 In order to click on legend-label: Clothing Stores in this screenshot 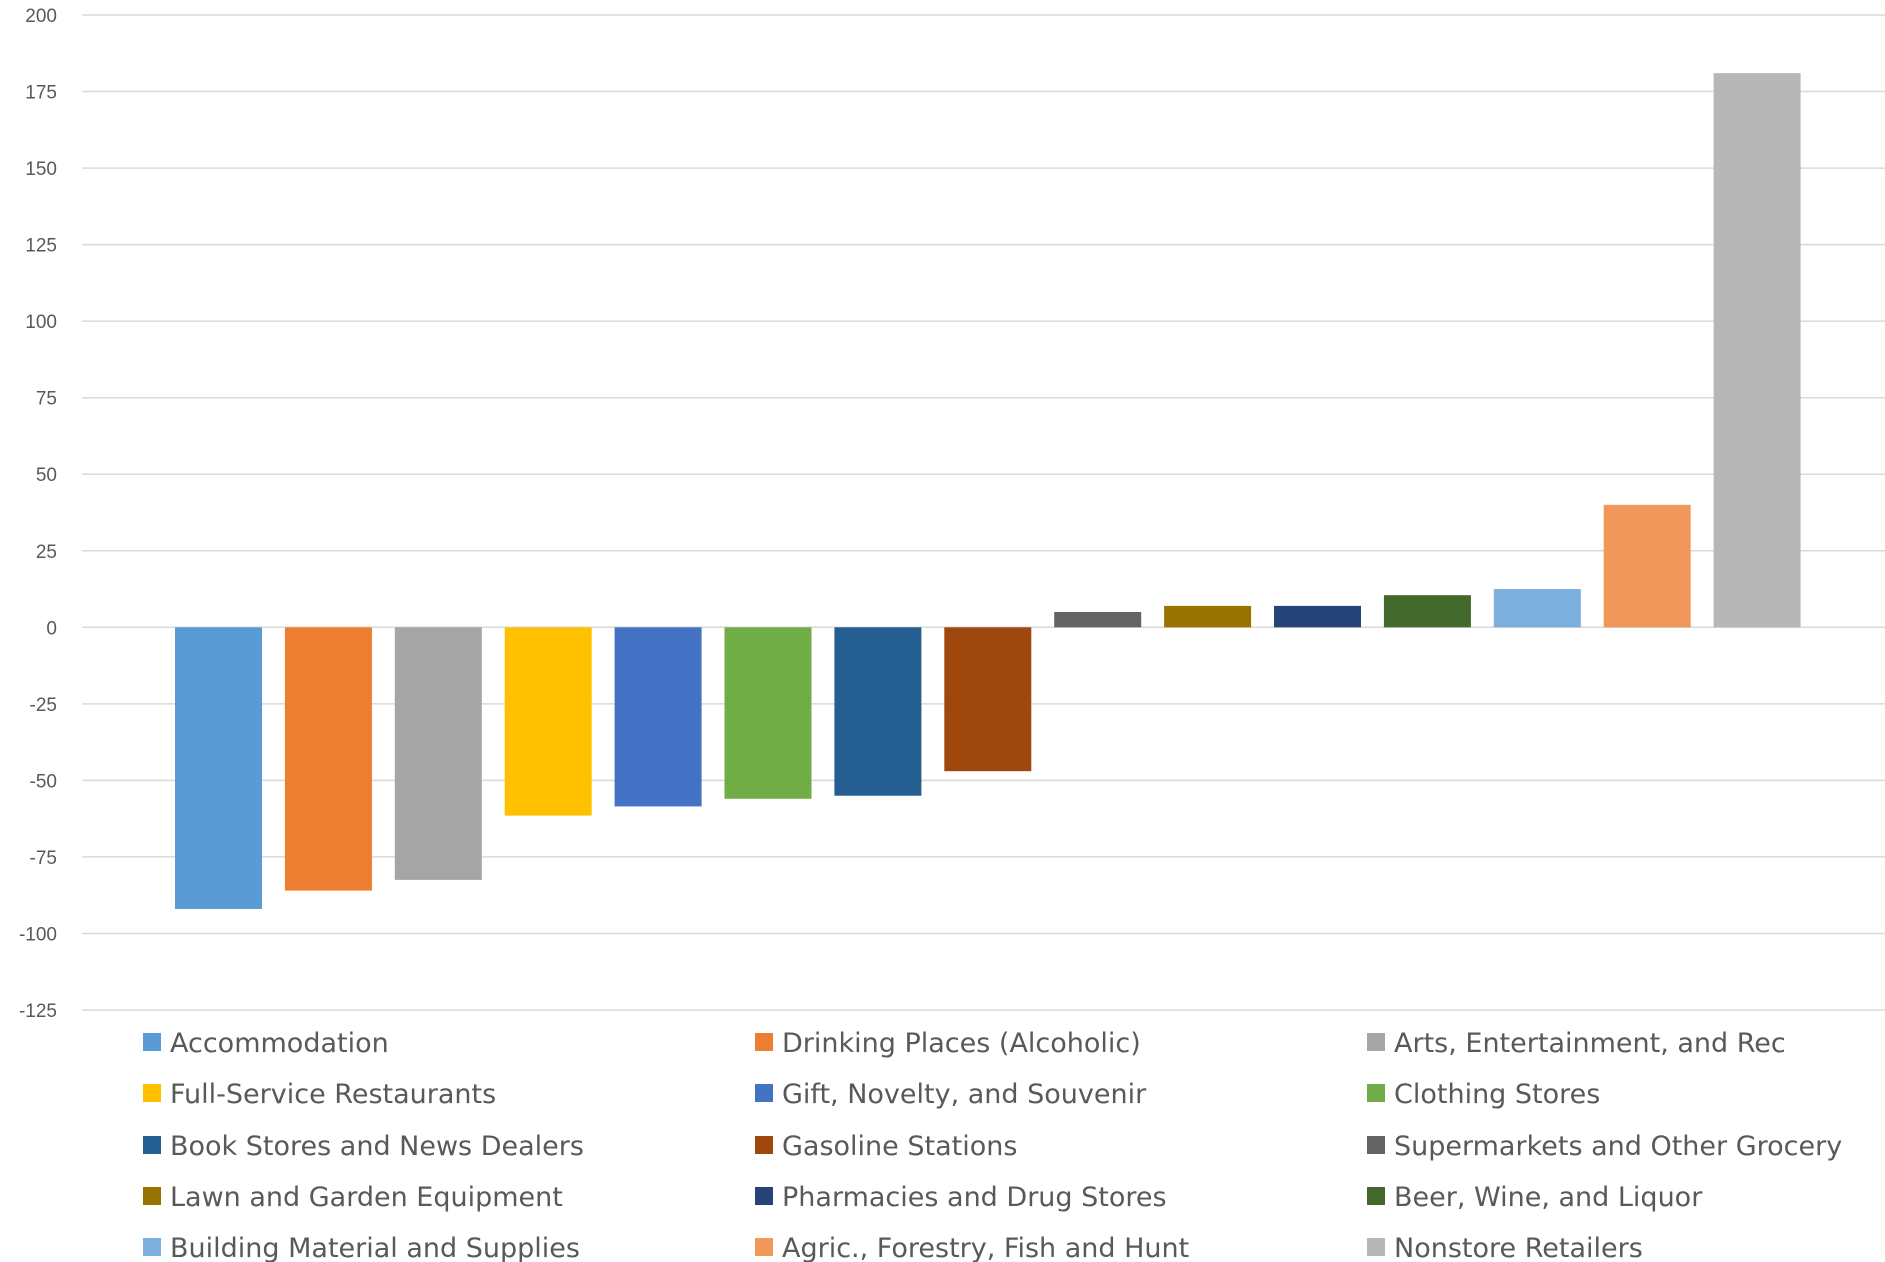, I will do `click(1497, 1094)`.